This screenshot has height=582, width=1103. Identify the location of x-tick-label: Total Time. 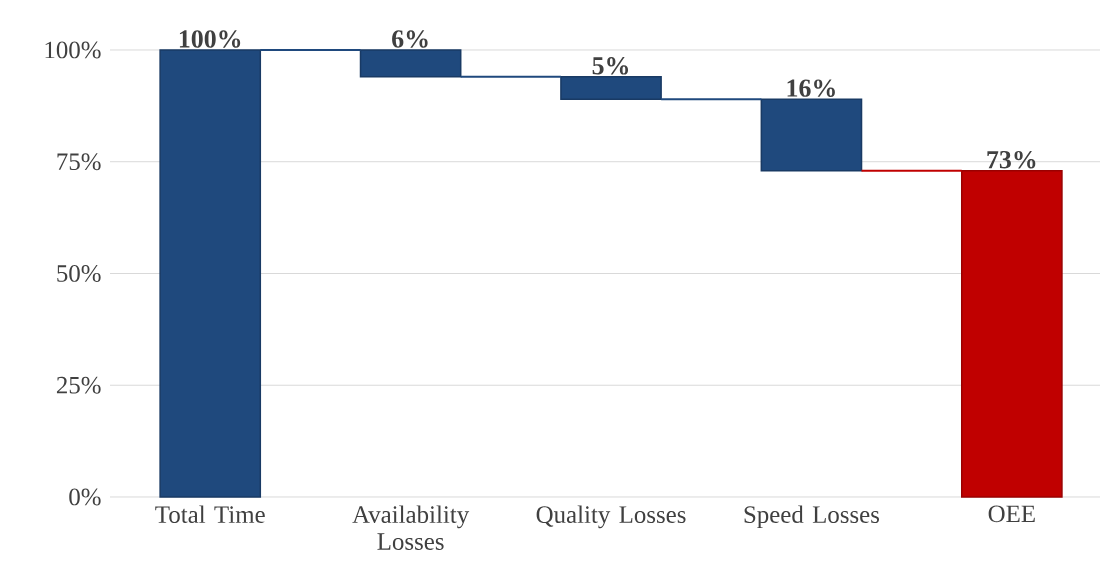
(210, 514).